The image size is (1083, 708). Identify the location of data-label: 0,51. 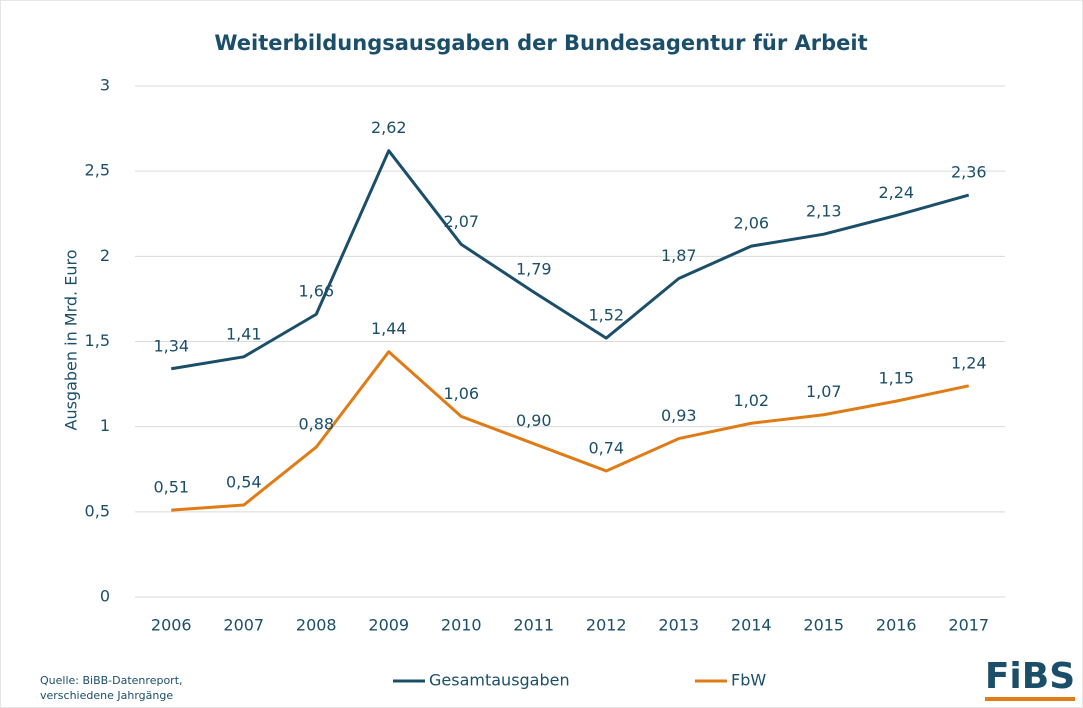
(171, 487).